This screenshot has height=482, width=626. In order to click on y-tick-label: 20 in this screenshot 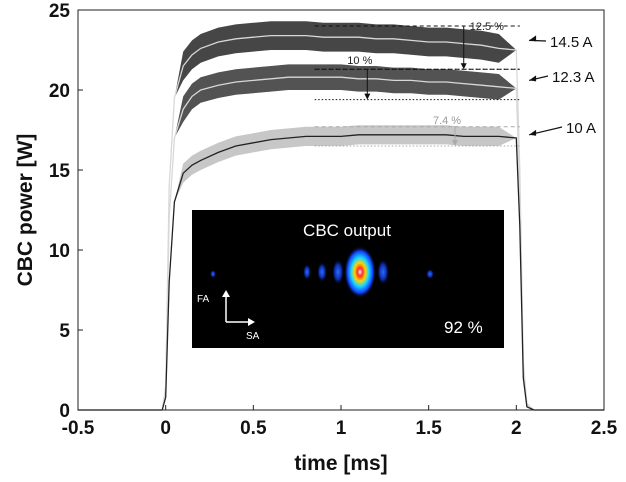, I will do `click(59, 91)`.